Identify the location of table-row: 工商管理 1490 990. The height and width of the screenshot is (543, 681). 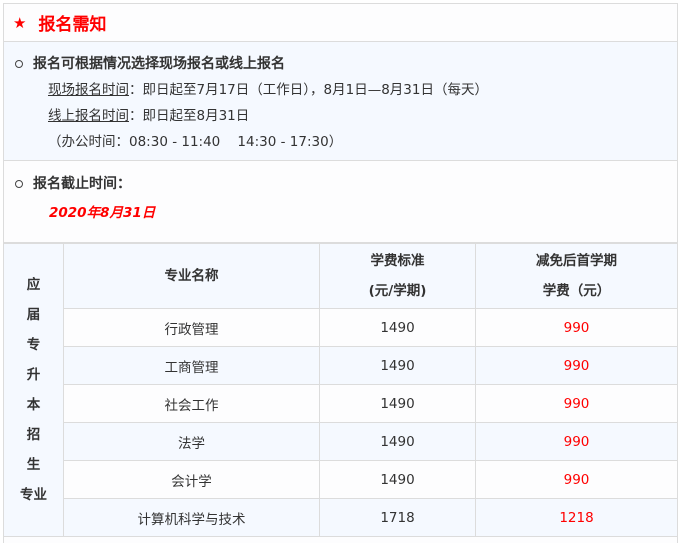
(341, 365).